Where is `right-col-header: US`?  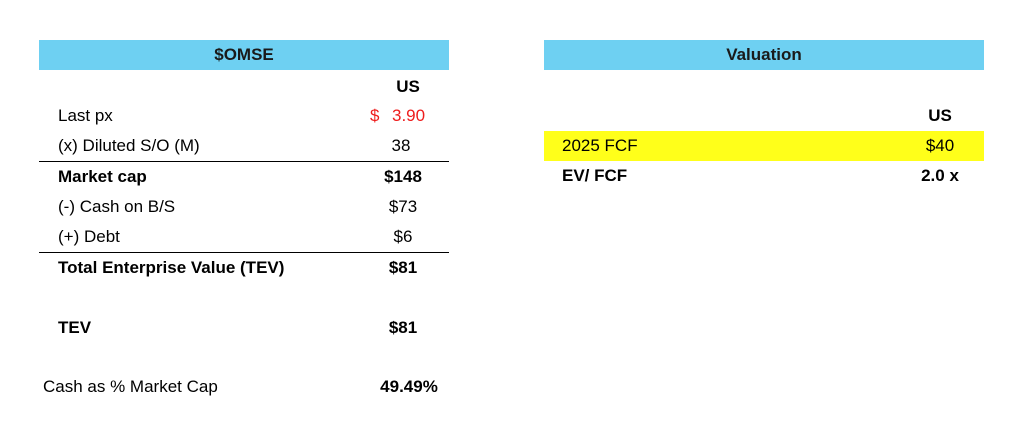
right-col-header: US is located at coordinates (940, 116).